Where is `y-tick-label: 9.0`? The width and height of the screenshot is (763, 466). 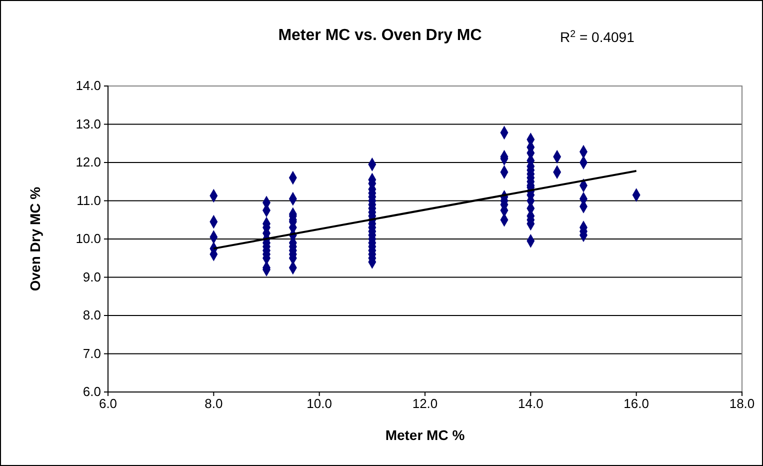
y-tick-label: 9.0 is located at coordinates (91, 276).